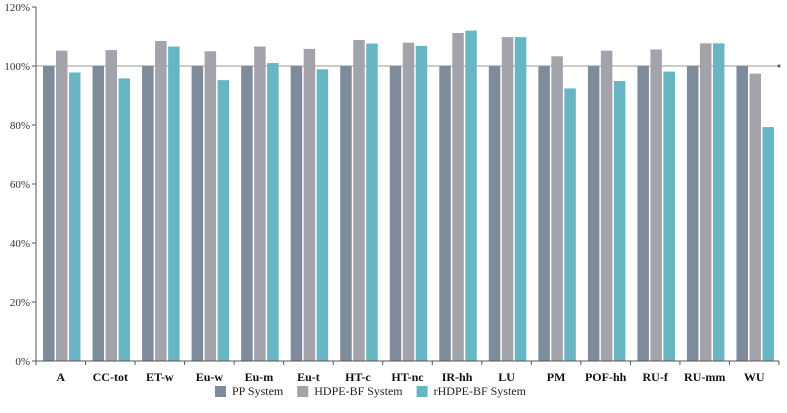 Image resolution: width=787 pixels, height=413 pixels. I want to click on x-category-label: RU-f, so click(656, 377).